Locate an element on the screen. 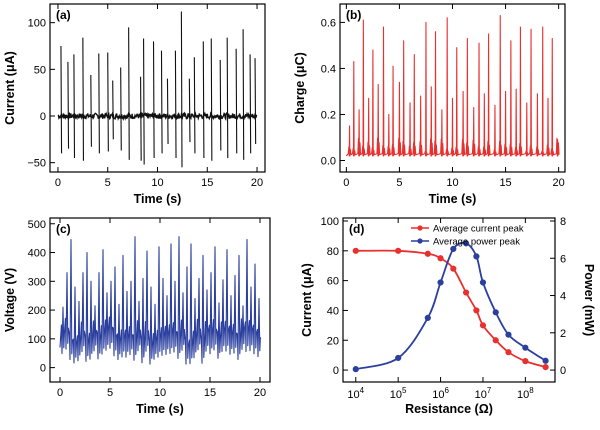  panel-d-xtick-label: 10⁸ is located at coordinates (525, 393).